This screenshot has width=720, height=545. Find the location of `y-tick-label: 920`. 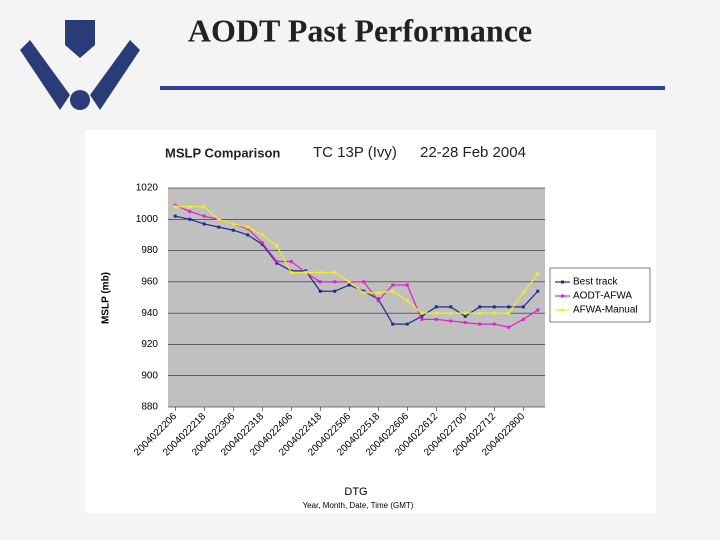

y-tick-label: 920 is located at coordinates (149, 344).